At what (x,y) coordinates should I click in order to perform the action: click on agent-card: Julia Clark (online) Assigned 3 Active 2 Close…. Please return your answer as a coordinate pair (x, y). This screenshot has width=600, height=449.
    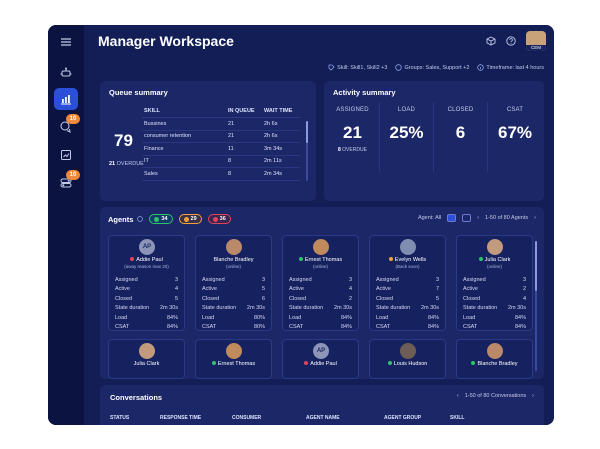
    Looking at the image, I should click on (494, 283).